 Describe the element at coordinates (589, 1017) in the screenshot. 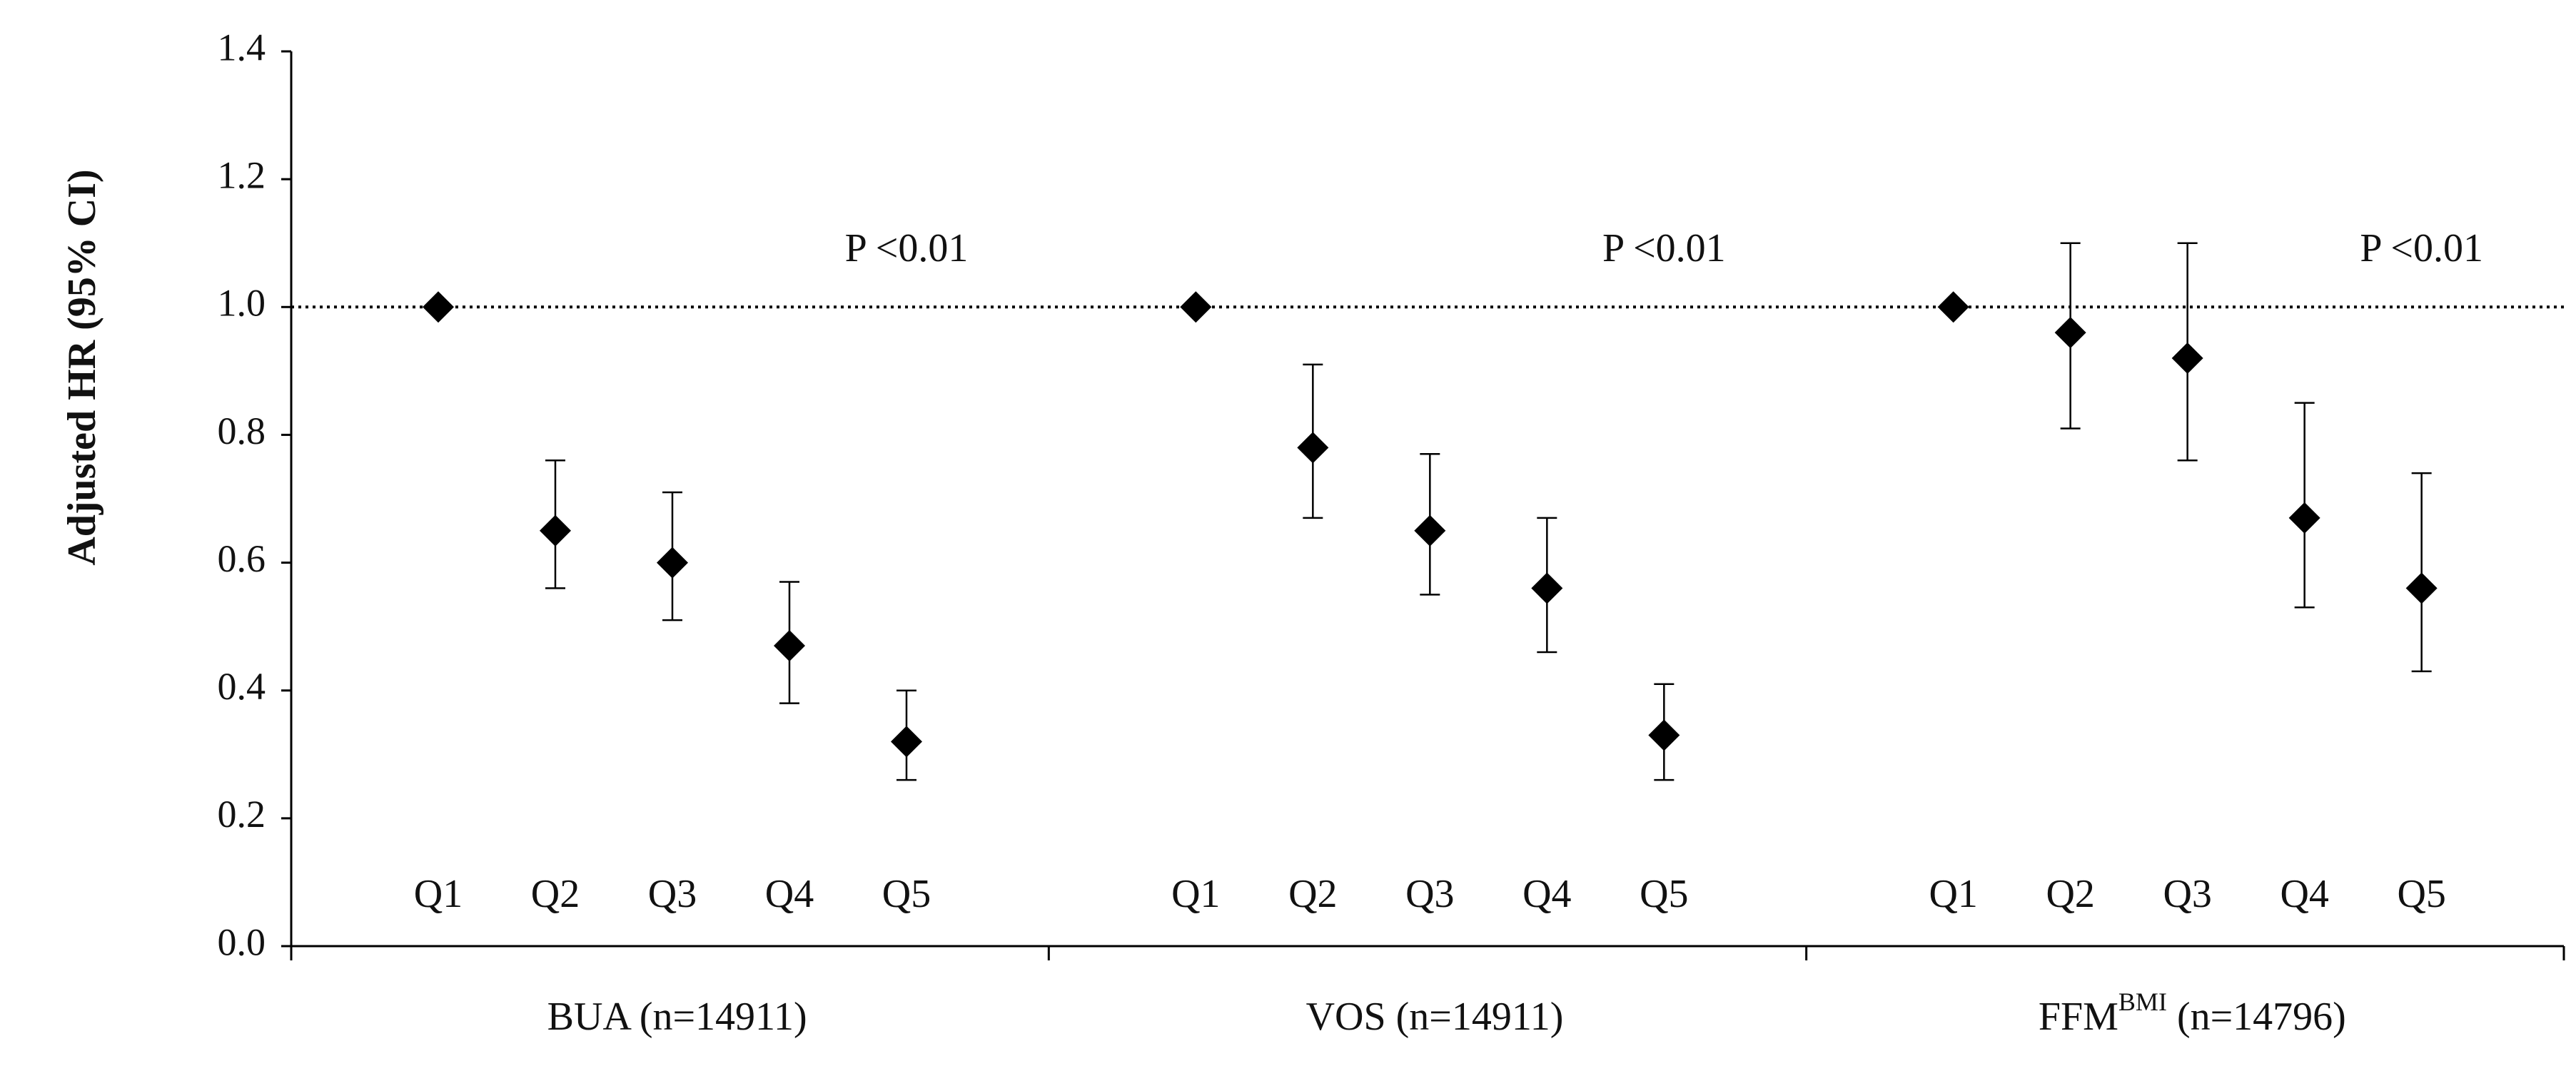

I see `group-label-main: BUA` at that location.